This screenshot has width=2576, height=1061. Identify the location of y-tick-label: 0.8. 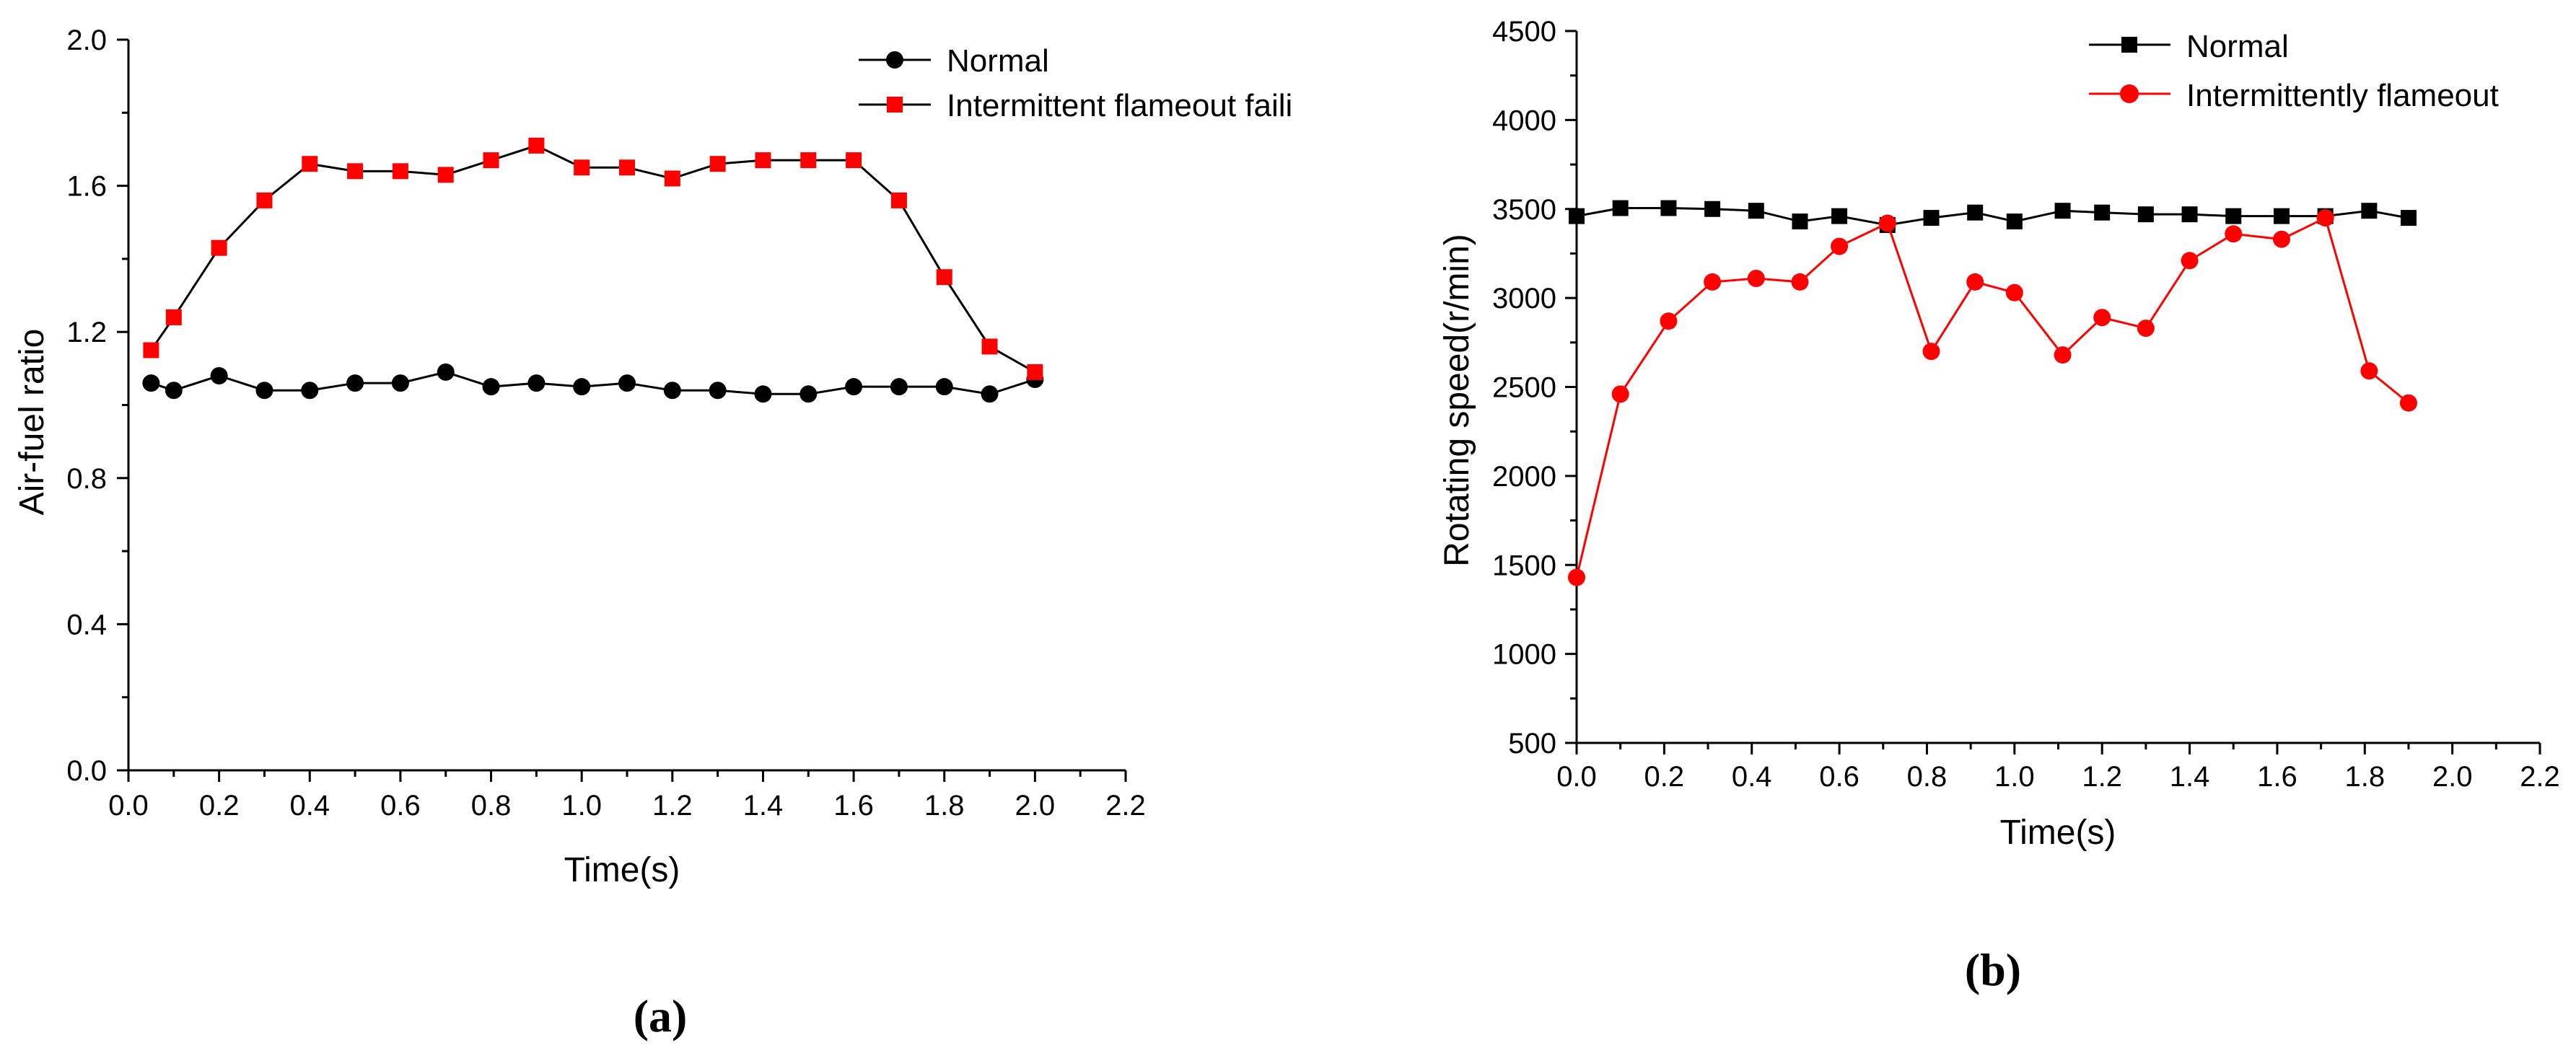
(86, 479).